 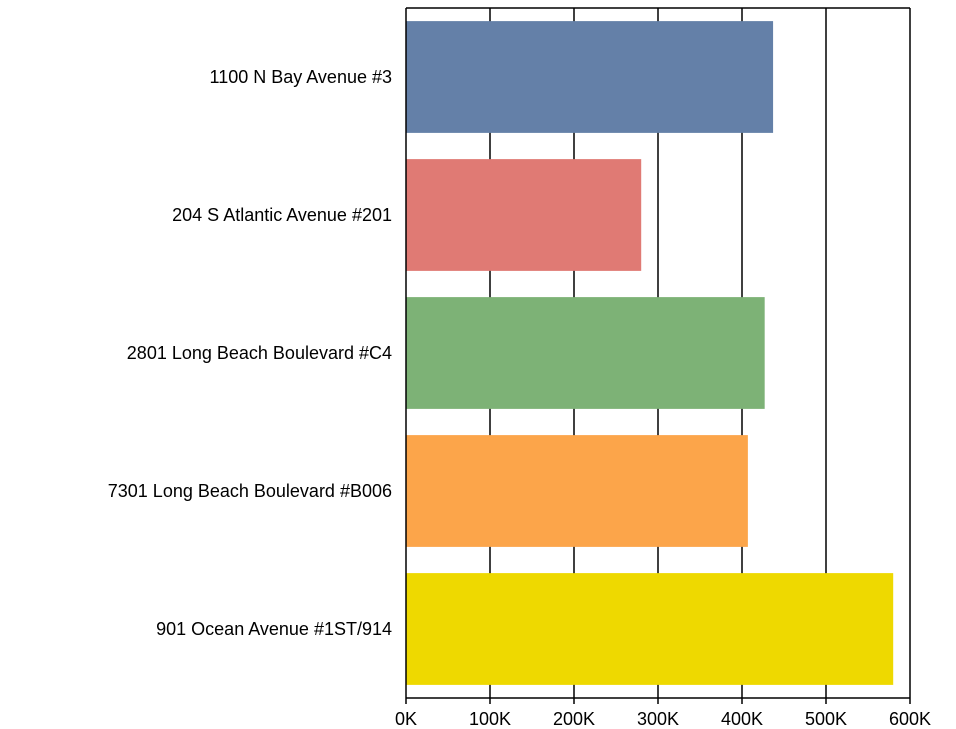 What do you see at coordinates (301, 77) in the screenshot?
I see `category-label: 1100 N Bay Avenue #3` at bounding box center [301, 77].